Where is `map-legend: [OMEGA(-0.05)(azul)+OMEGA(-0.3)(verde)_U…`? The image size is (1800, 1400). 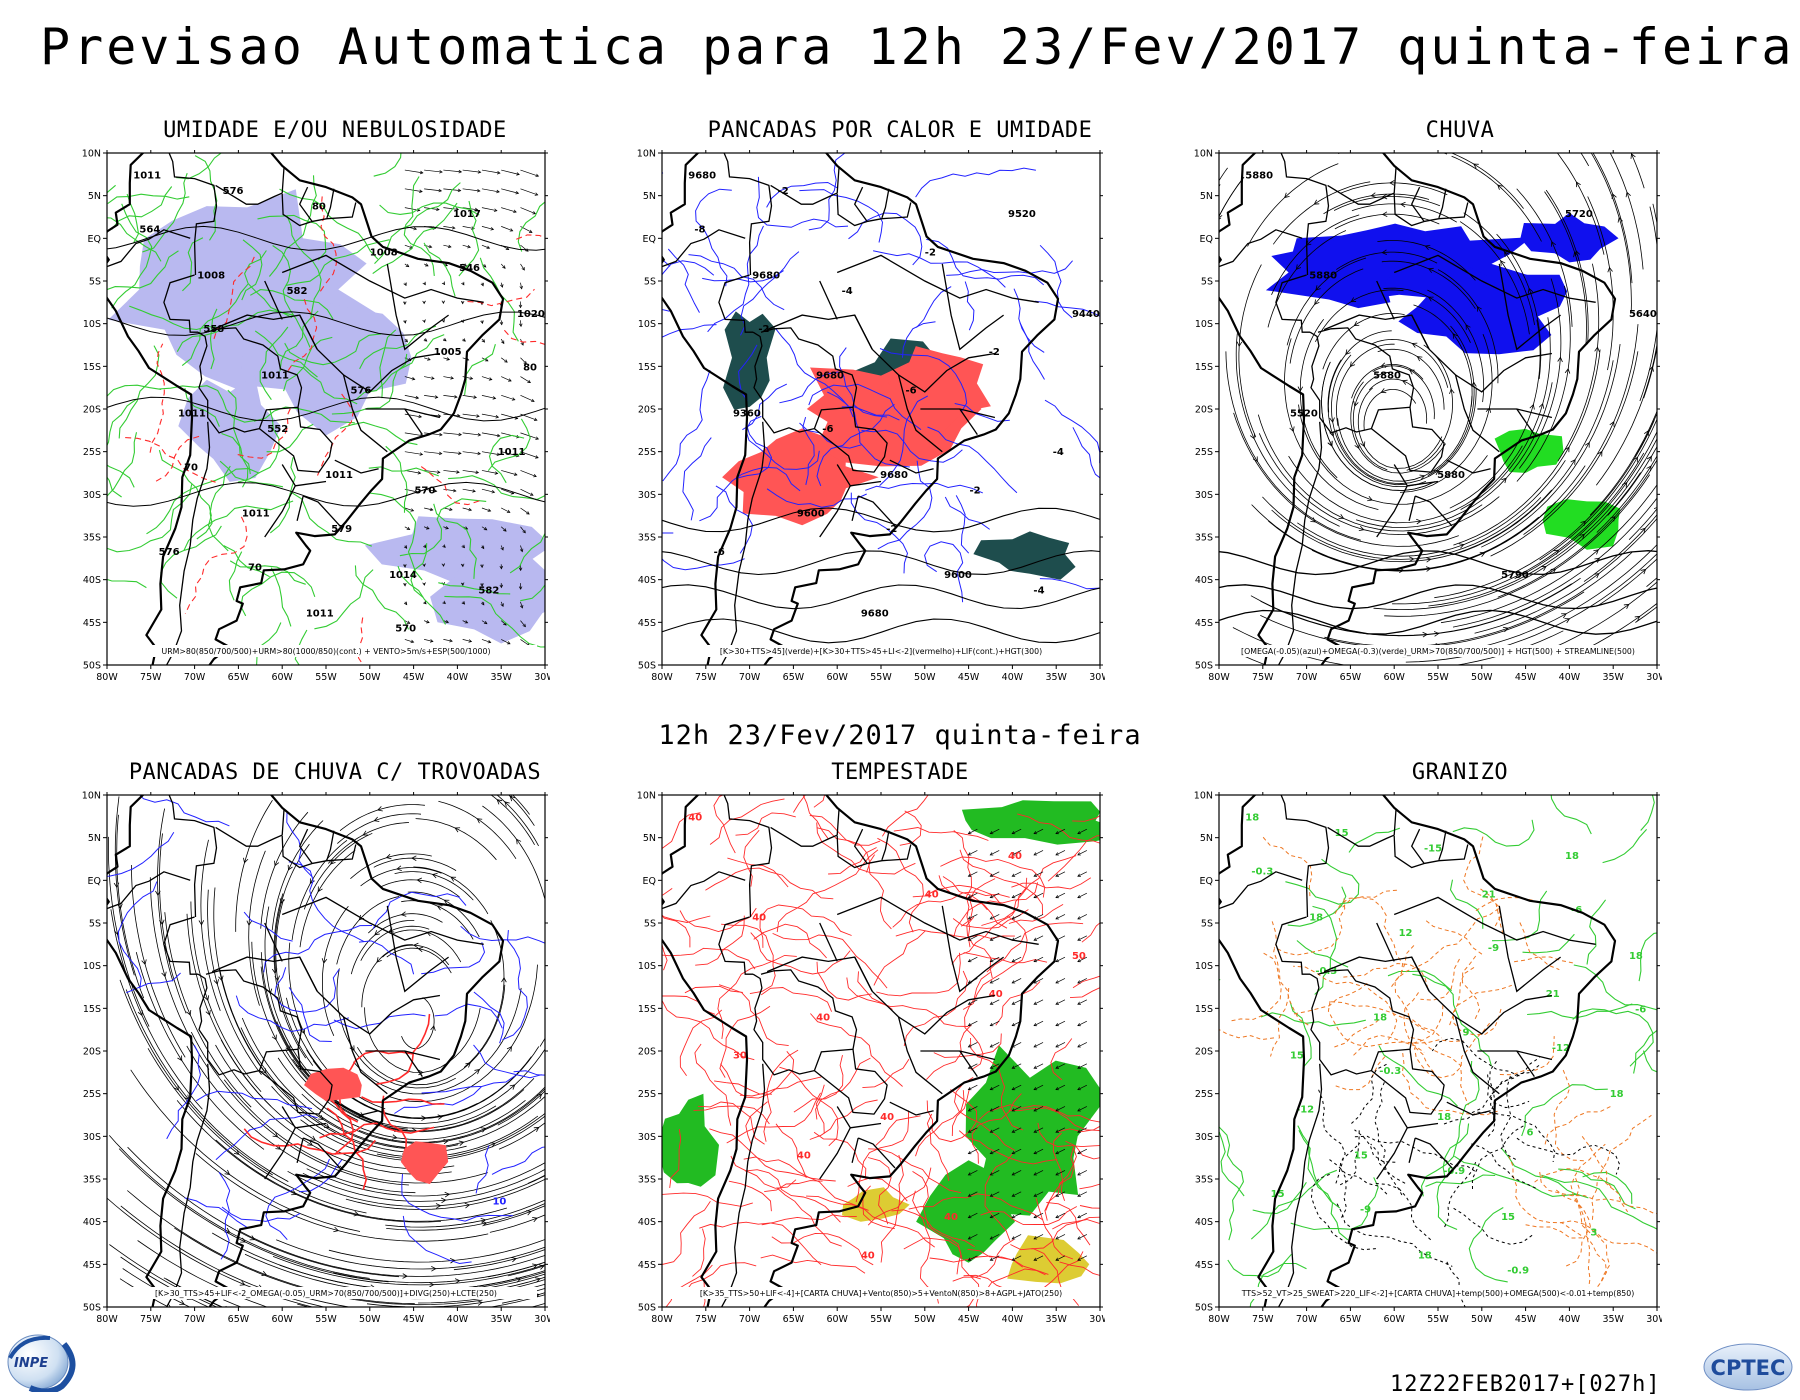
map-legend: [OMEGA(-0.05)(azul)+OMEGA(-0.3)(verde)_U… is located at coordinates (1438, 651).